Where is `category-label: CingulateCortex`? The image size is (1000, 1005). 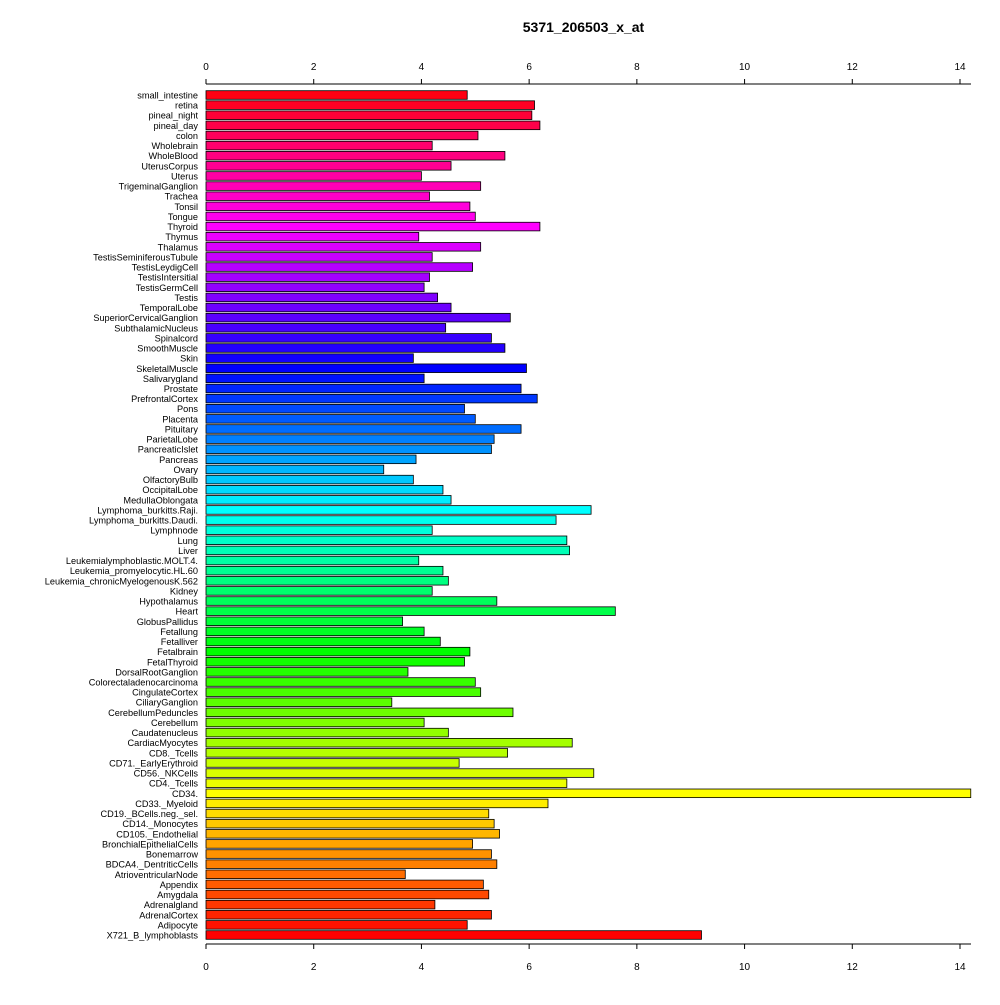 category-label: CingulateCortex is located at coordinates (165, 693).